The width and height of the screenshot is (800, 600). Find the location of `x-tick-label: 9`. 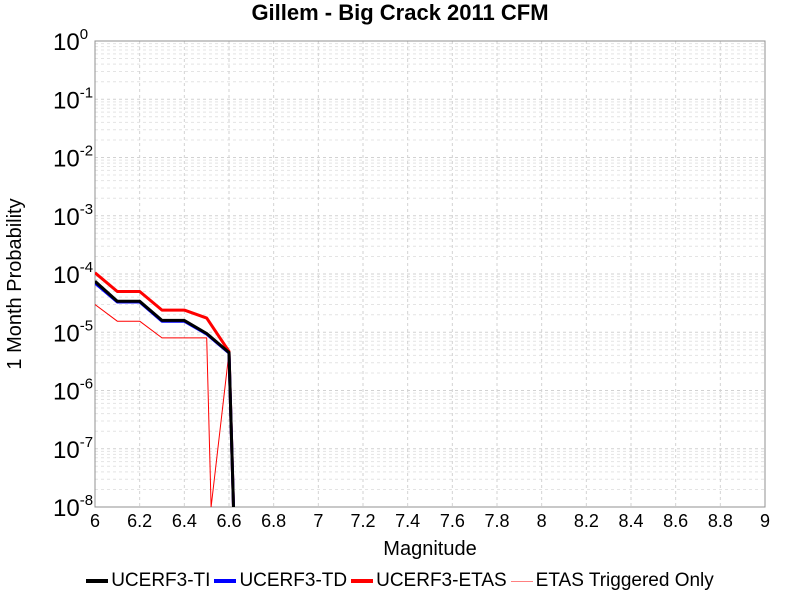

x-tick-label: 9 is located at coordinates (765, 521).